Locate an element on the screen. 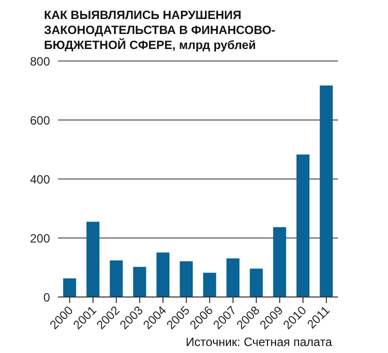 Image resolution: width=388 pixels, height=353 pixels. y-tick-label: 0 is located at coordinates (46, 297).